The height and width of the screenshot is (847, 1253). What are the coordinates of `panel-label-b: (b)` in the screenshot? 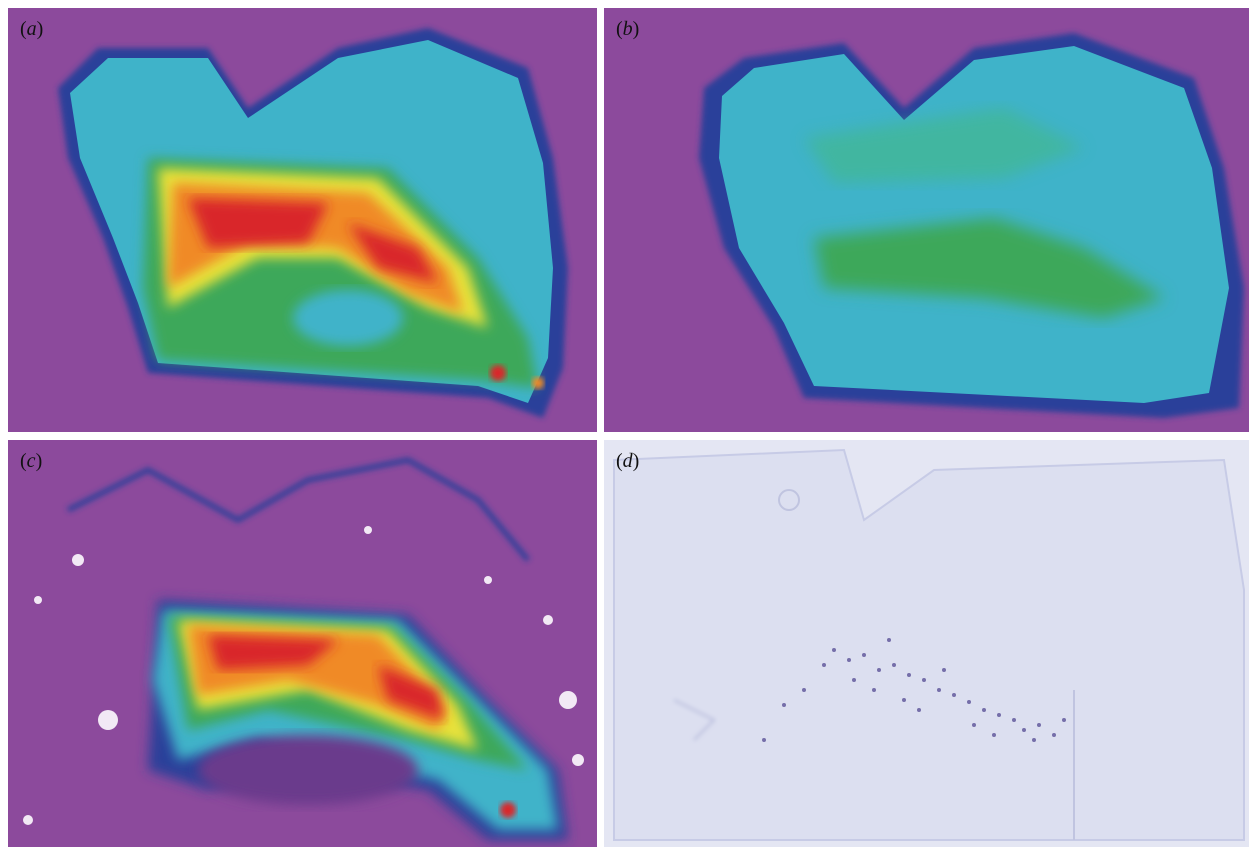 It's located at (628, 29).